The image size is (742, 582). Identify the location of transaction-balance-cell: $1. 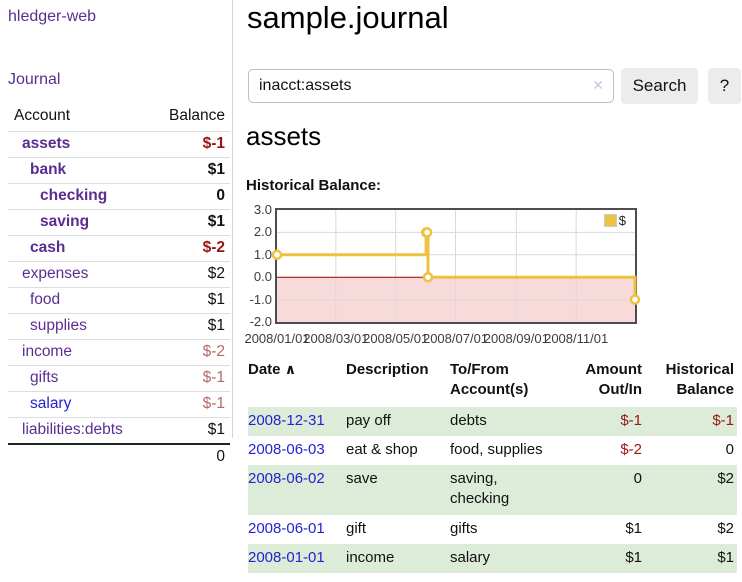
(725, 557).